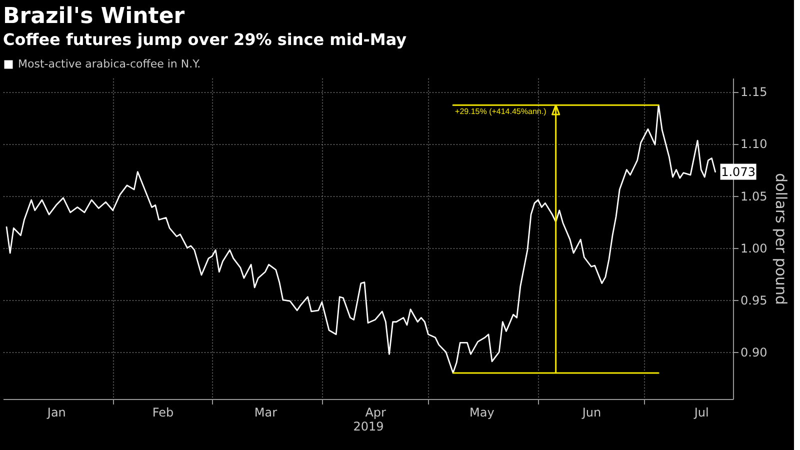 The height and width of the screenshot is (450, 800). Describe the element at coordinates (163, 413) in the screenshot. I see `x-tick-label: Feb` at that location.